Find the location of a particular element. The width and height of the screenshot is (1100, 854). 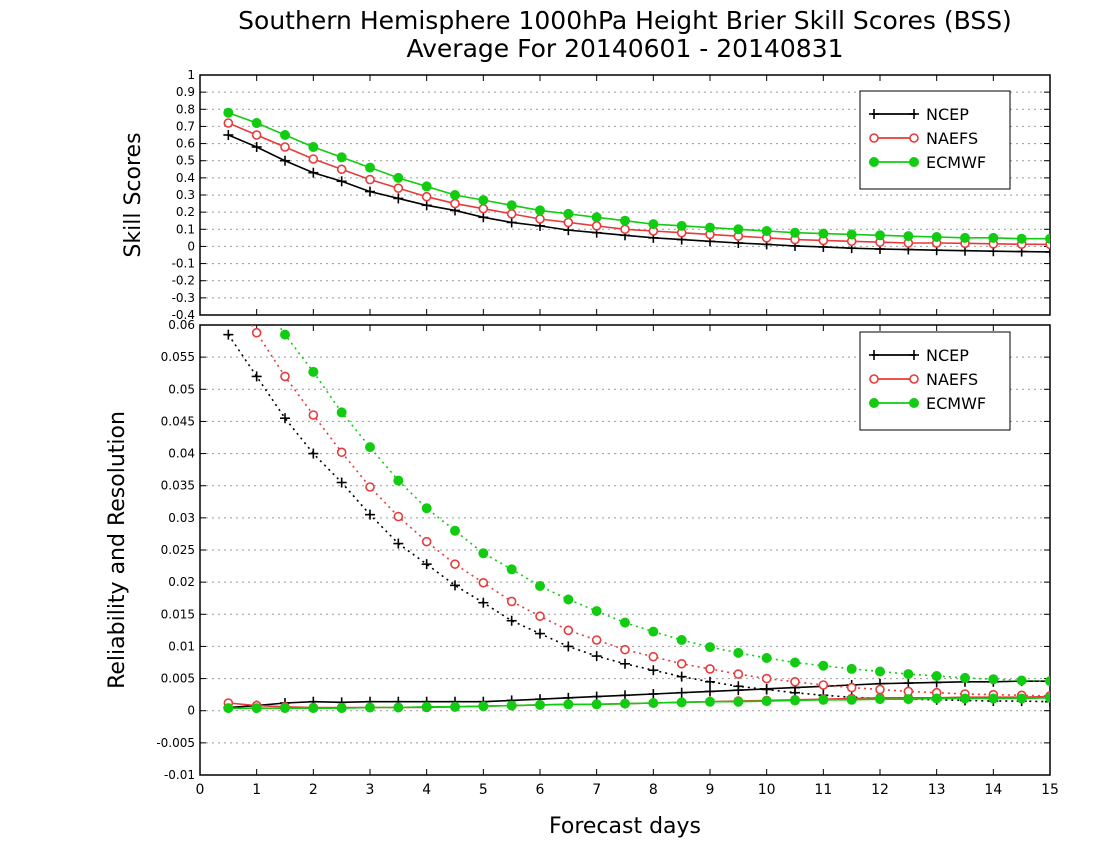

y-tick-label: 0.035 is located at coordinates (178, 486).